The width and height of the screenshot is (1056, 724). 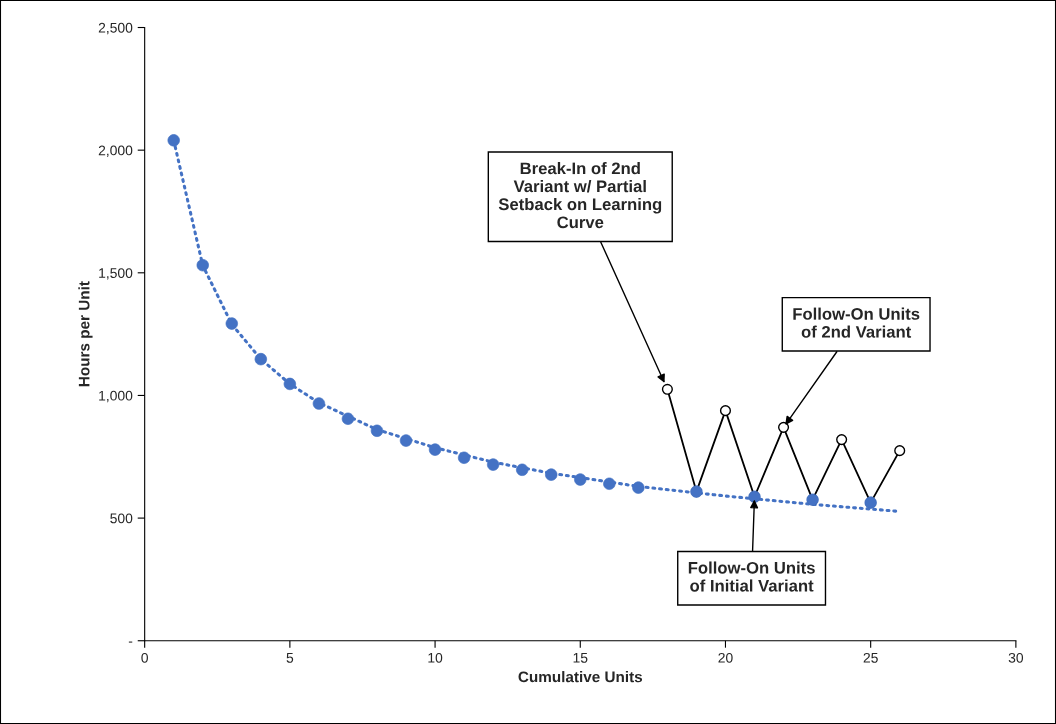 I want to click on x-tick-label: 10, so click(x=435, y=657).